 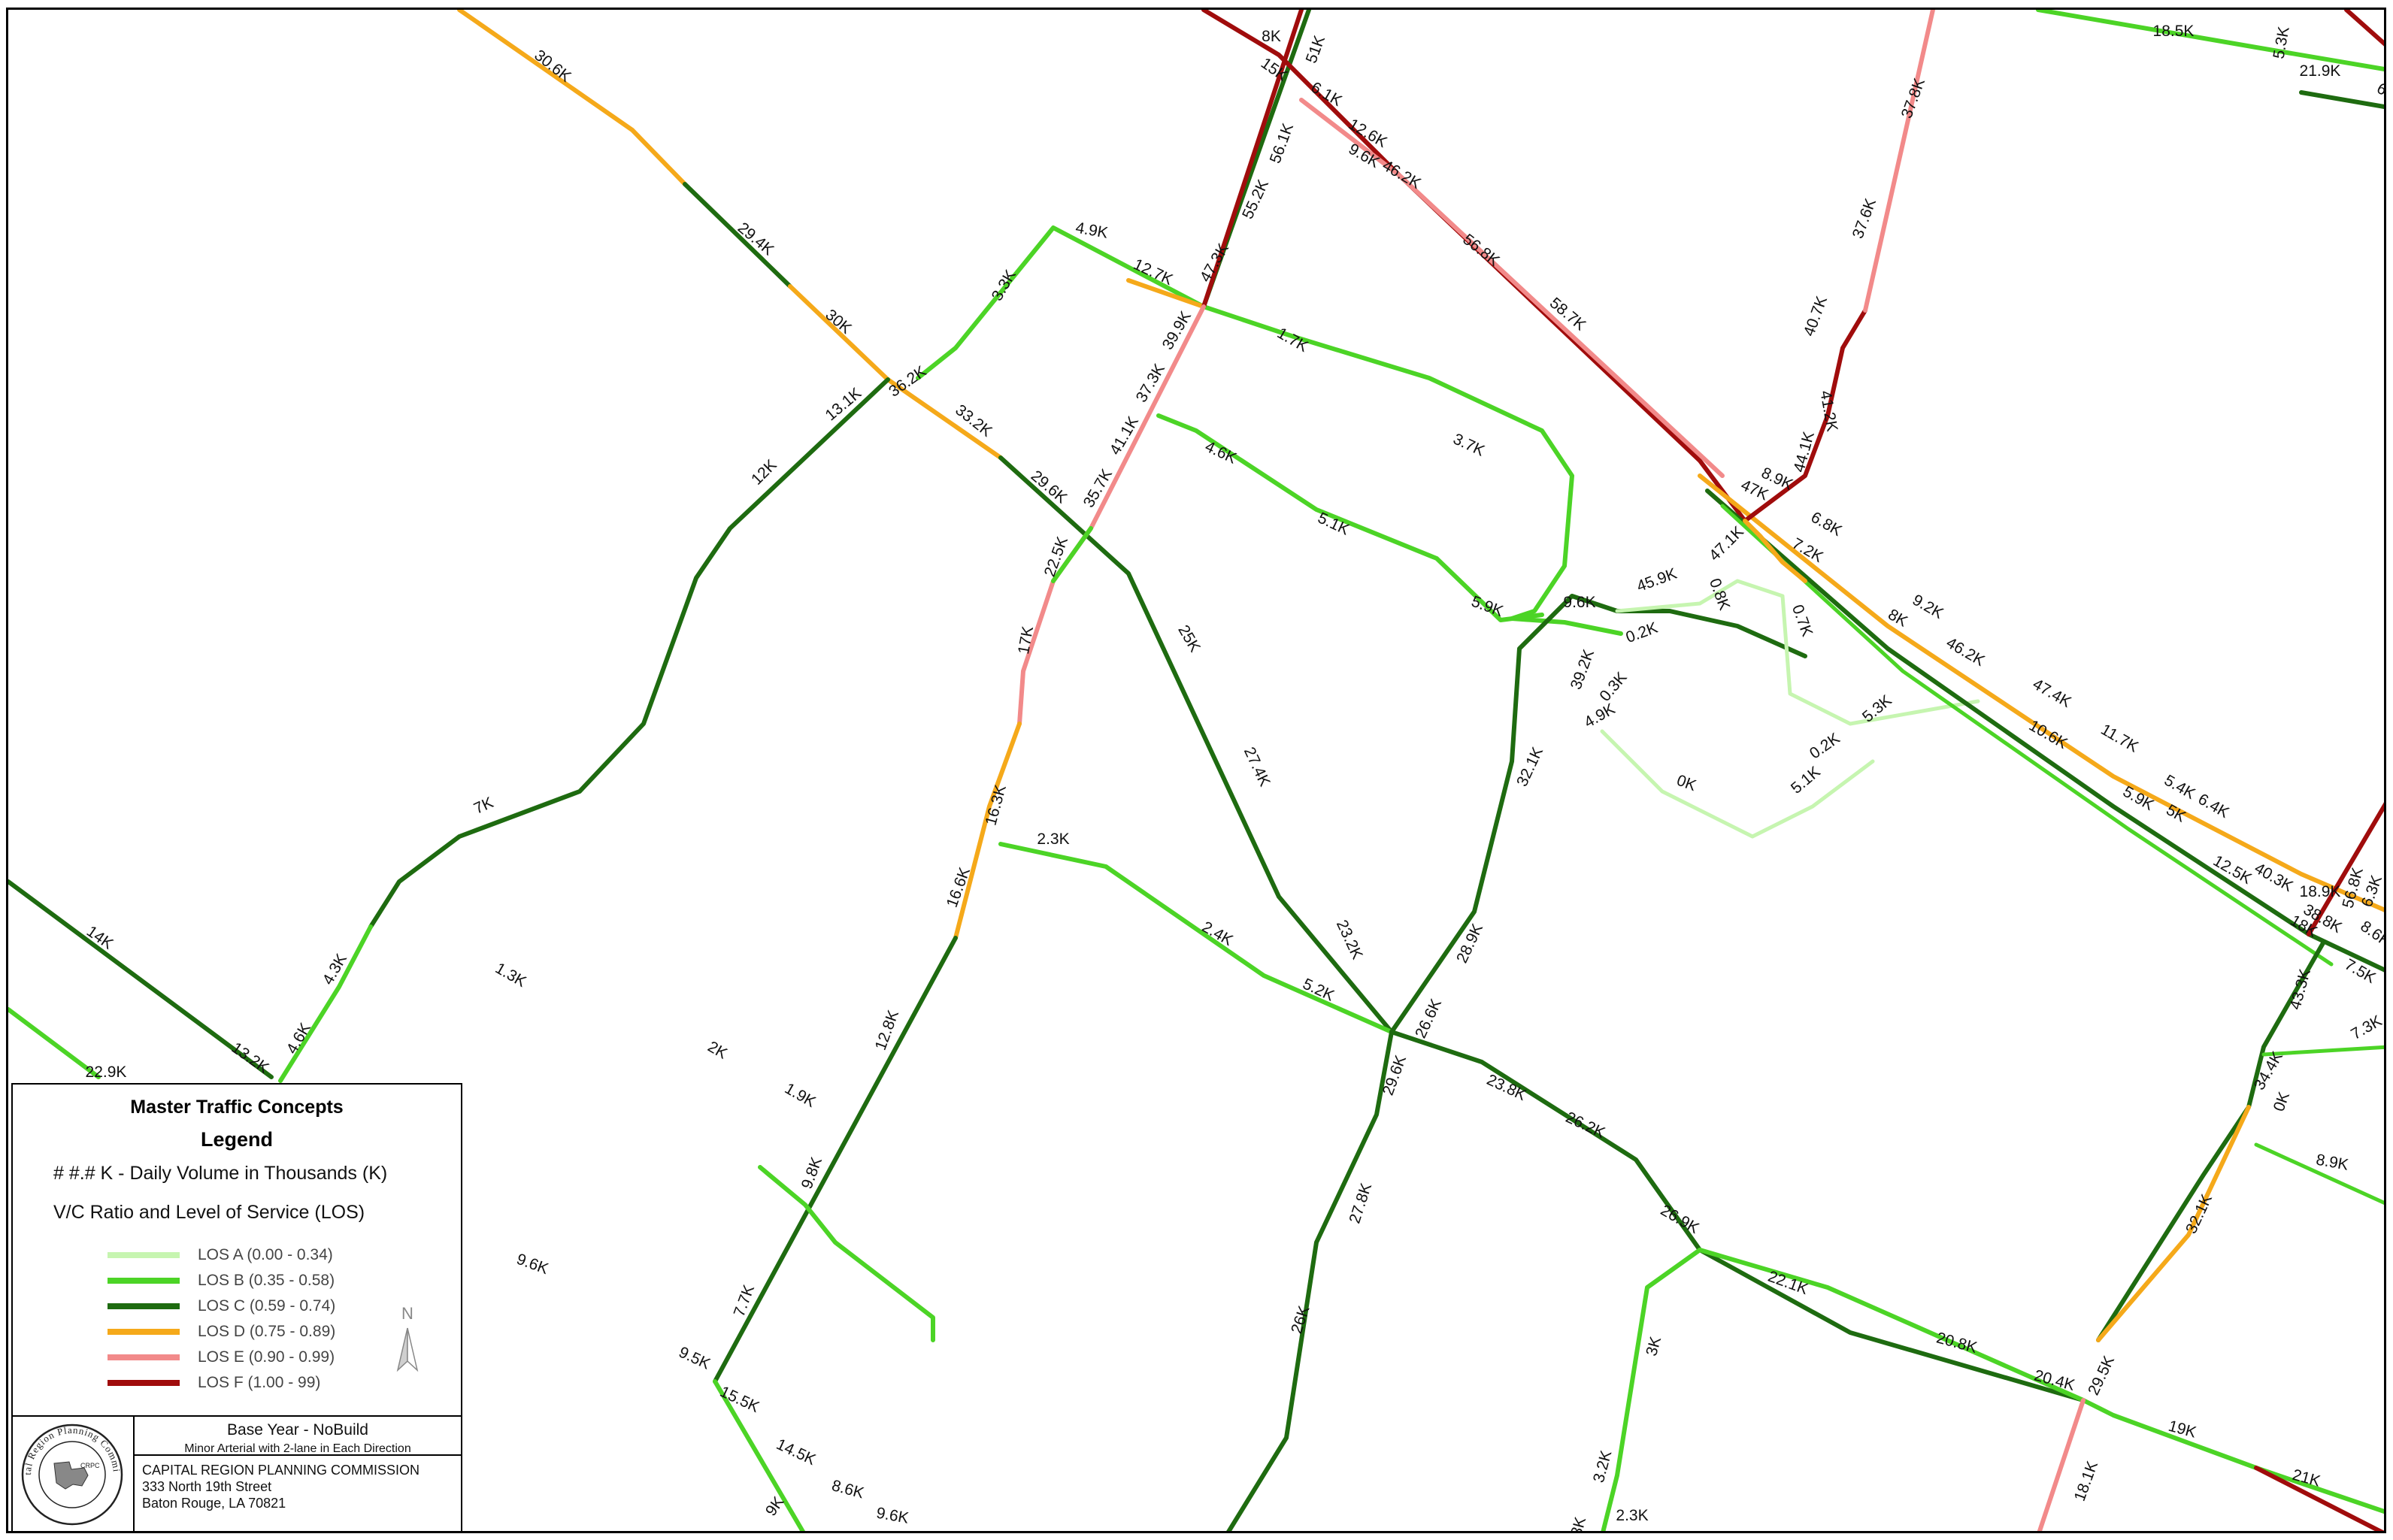 I want to click on volume-label: 30K, so click(x=838, y=321).